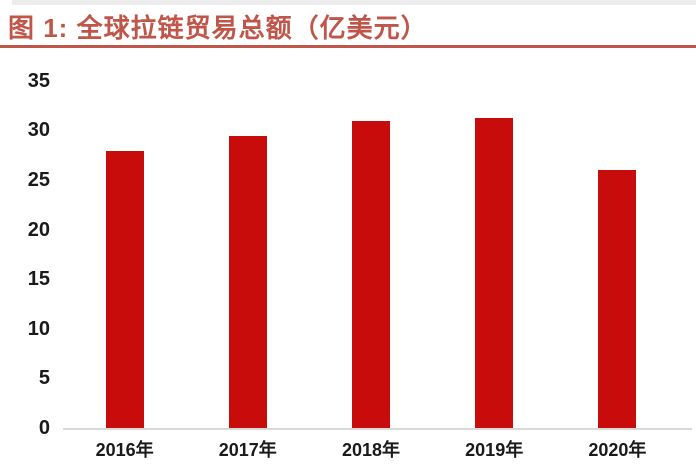 This screenshot has height=466, width=696. What do you see at coordinates (348, 46) in the screenshot?
I see `title-underline` at bounding box center [348, 46].